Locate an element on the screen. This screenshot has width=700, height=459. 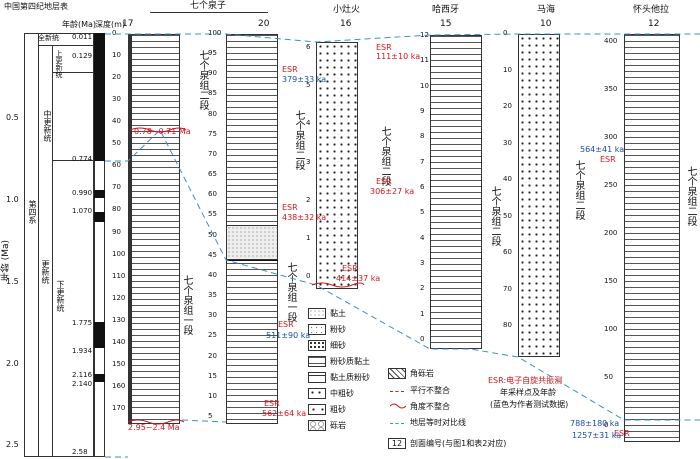
legend-label: 角砾岩 is located at coordinates (422, 373).